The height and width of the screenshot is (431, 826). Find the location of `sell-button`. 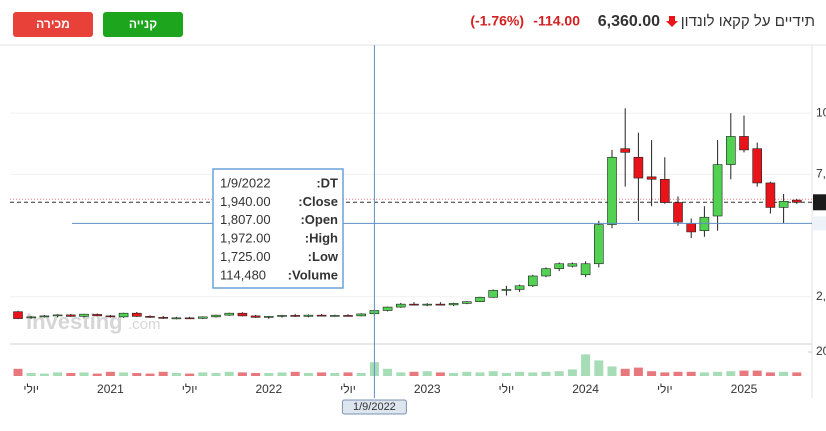

sell-button is located at coordinates (53, 24).